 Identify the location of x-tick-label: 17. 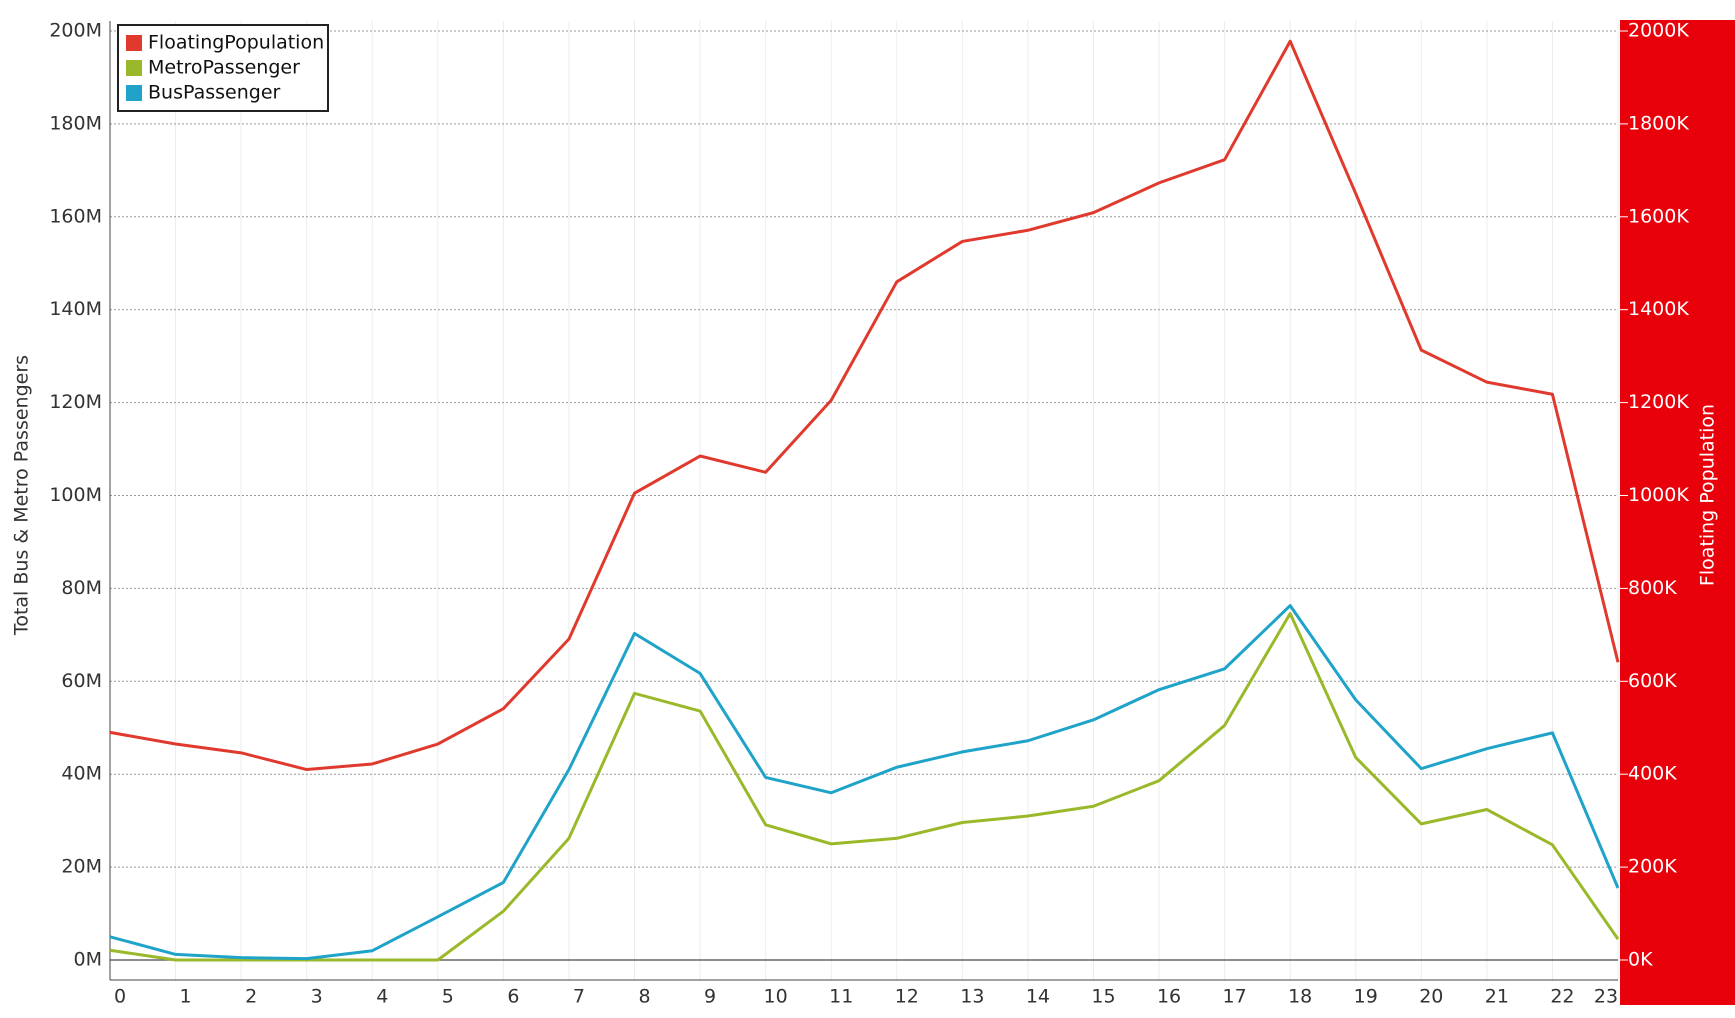
(1235, 997).